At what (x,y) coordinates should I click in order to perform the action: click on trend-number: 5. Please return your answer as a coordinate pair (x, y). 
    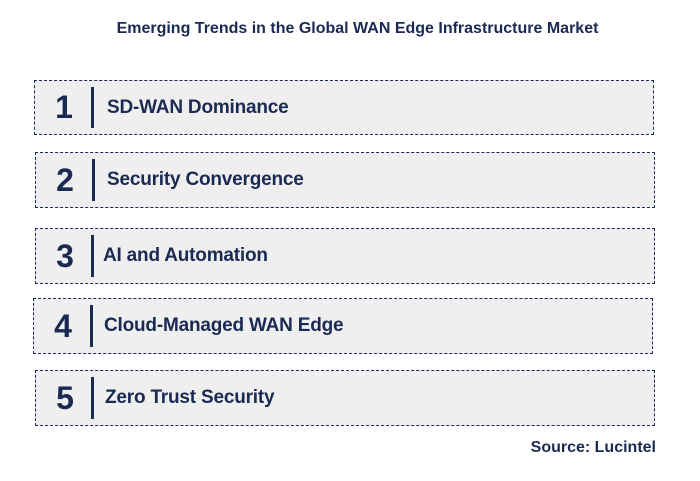
    Looking at the image, I should click on (65, 397).